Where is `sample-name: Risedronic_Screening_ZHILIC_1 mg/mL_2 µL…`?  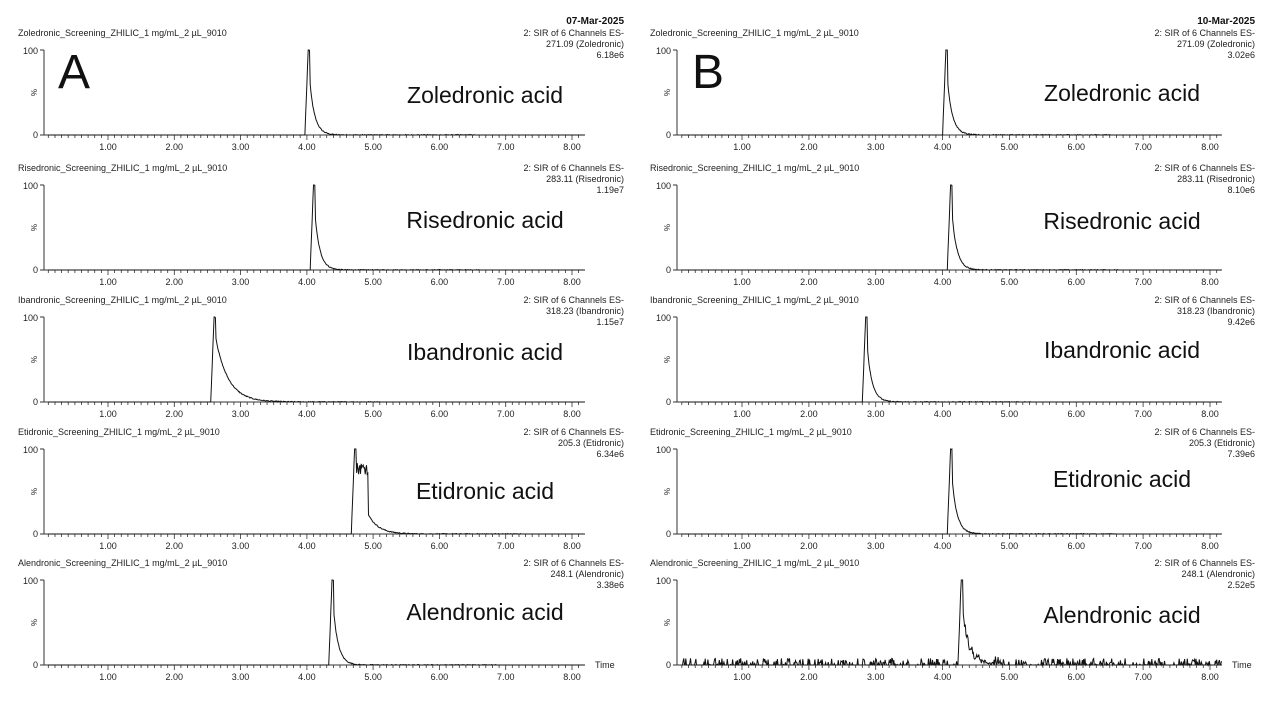
sample-name: Risedronic_Screening_ZHILIC_1 mg/mL_2 µL… is located at coordinates (122, 168).